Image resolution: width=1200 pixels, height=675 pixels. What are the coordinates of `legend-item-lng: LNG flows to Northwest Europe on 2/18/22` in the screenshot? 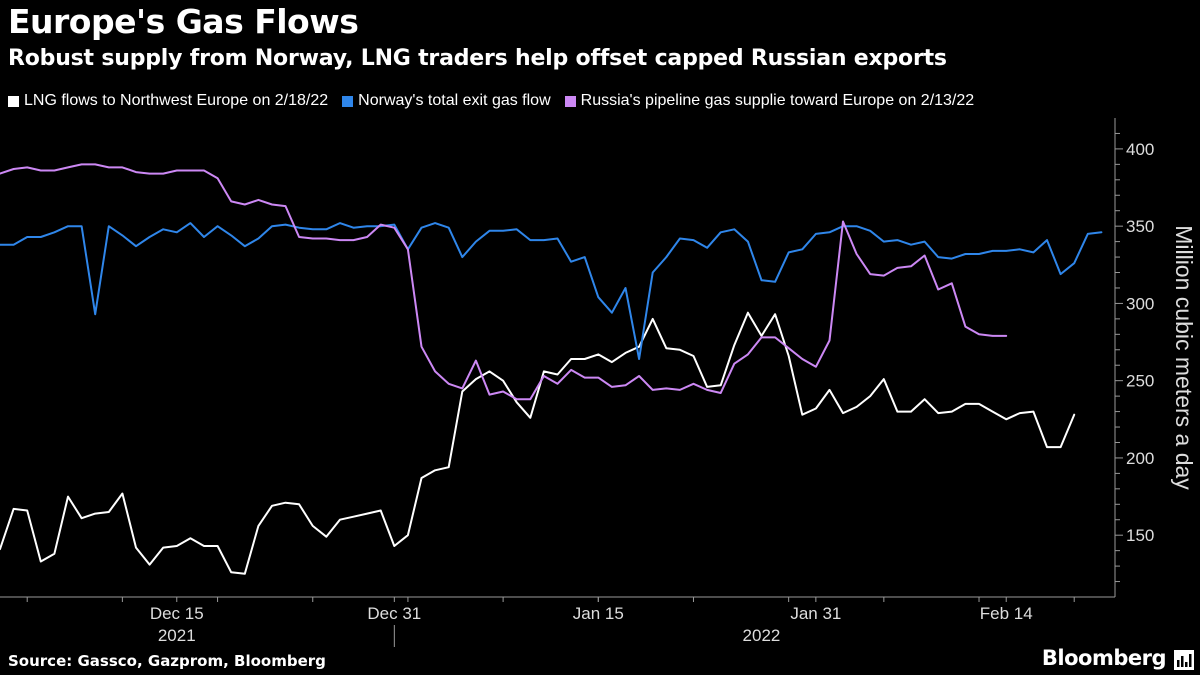 It's located at (168, 101).